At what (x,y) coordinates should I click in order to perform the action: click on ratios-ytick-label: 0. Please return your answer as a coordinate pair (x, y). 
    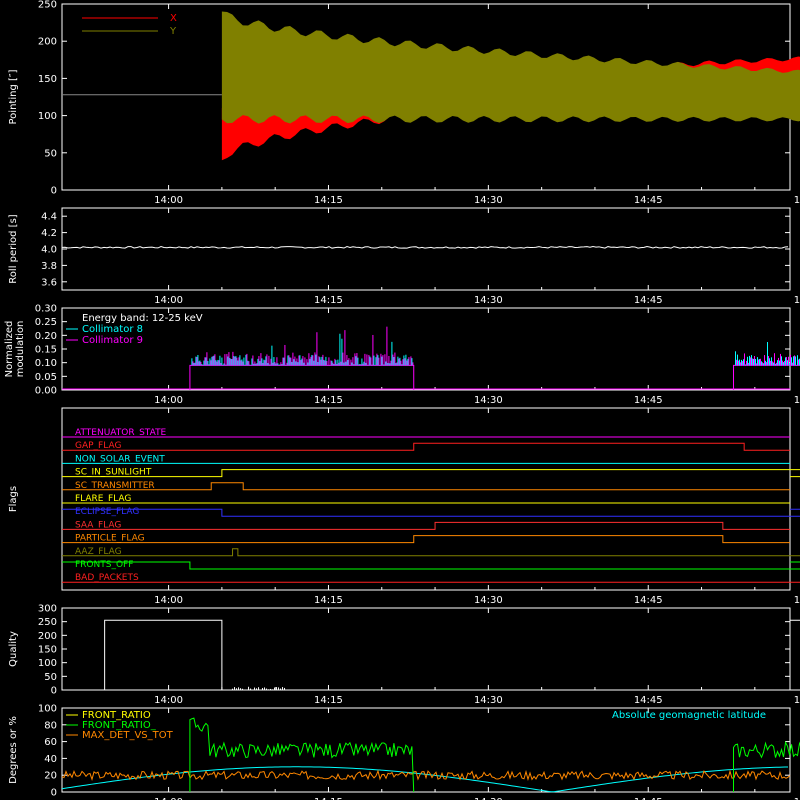
    Looking at the image, I should click on (54, 793).